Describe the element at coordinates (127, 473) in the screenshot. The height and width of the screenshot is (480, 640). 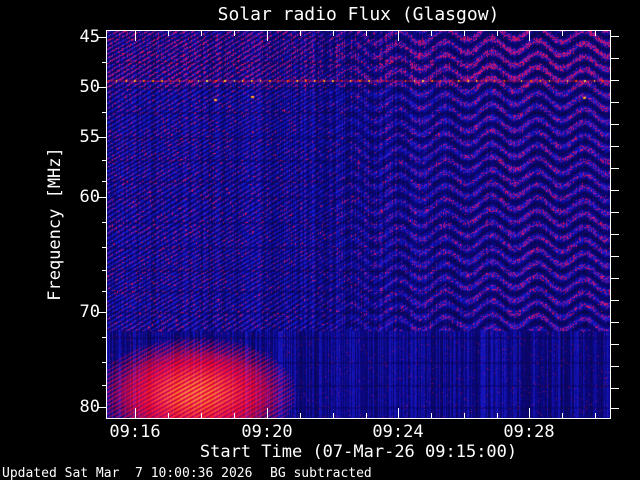
I see `status-updated-text: Updated Sat Mar 7 10:00:36 2026` at that location.